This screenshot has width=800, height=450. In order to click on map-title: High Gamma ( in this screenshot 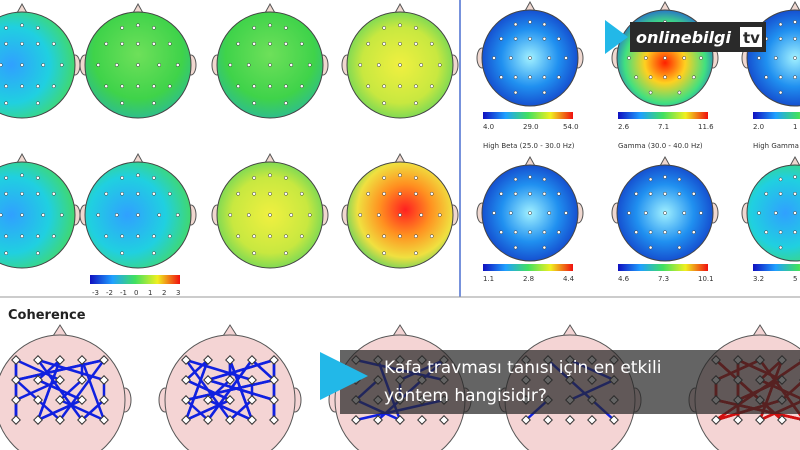, I will do `click(776, 146)`.